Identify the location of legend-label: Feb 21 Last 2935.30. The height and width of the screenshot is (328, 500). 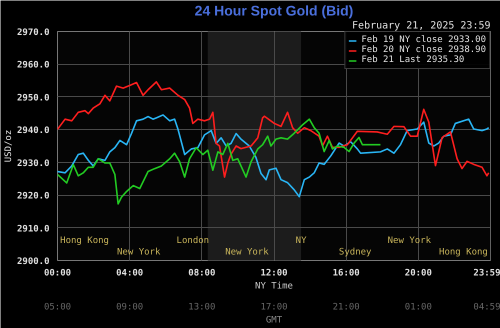
(412, 60).